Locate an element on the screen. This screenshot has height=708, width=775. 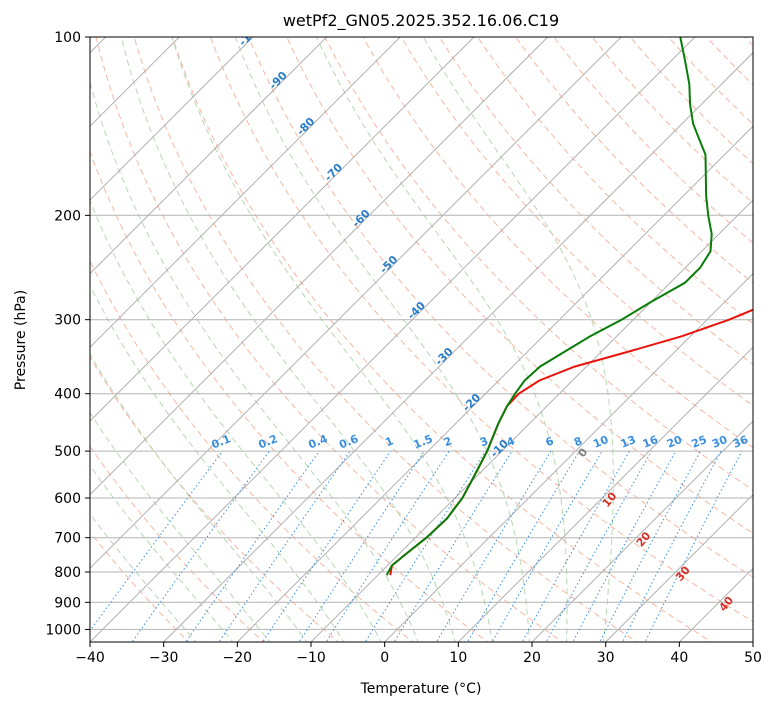
y-tick-label: 400 is located at coordinates (67, 395).